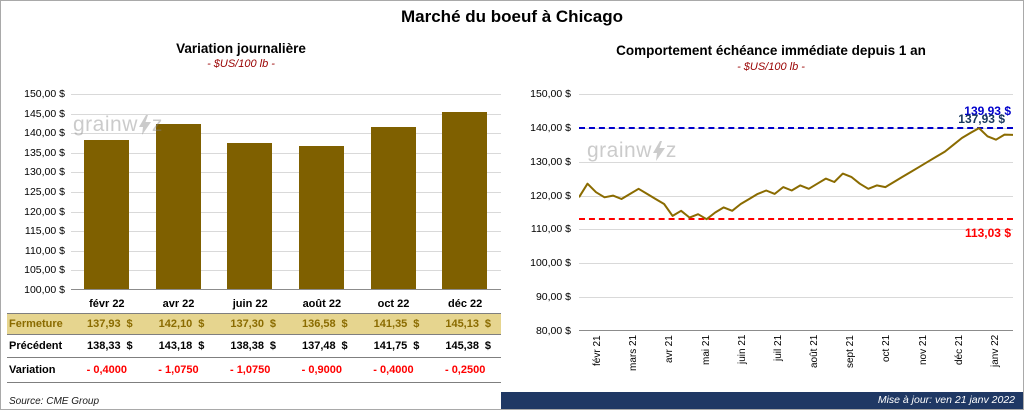  Describe the element at coordinates (981, 119) in the screenshot. I see `last-price-label: 137,93 $` at that location.